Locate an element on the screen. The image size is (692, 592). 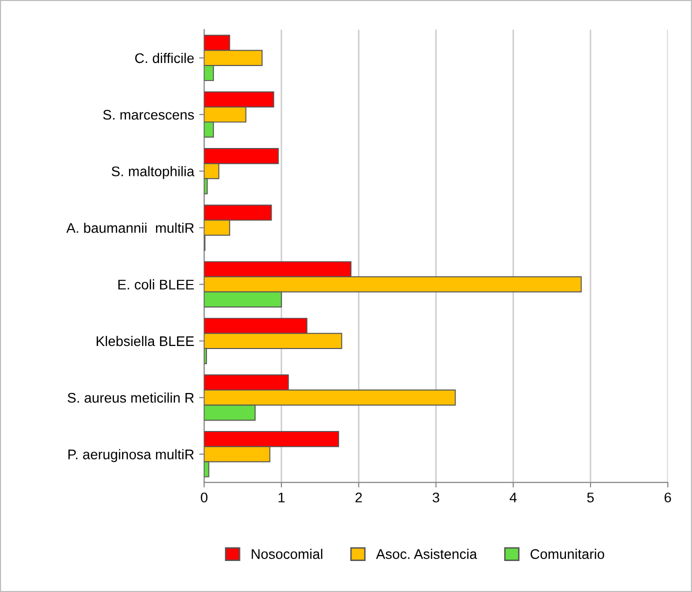
legend-label: Nosocomial is located at coordinates (287, 553).